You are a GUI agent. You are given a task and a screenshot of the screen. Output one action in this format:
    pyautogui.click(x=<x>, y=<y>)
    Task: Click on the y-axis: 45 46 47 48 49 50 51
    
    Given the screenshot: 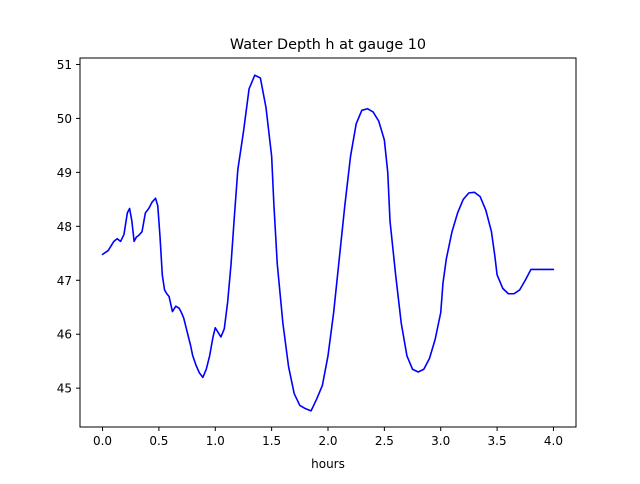 What is the action you would take?
    pyautogui.click(x=68, y=227)
    